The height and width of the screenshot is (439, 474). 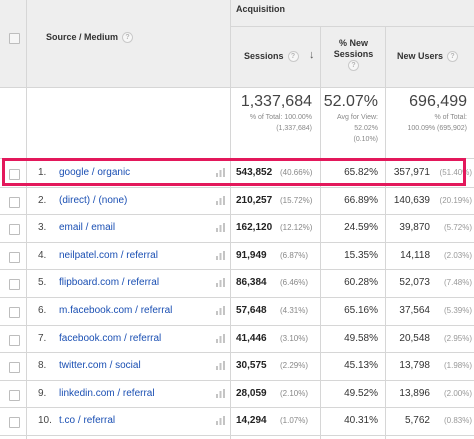 I want to click on pct-new-sessions-header: % New Sessions ?, so click(x=353, y=55).